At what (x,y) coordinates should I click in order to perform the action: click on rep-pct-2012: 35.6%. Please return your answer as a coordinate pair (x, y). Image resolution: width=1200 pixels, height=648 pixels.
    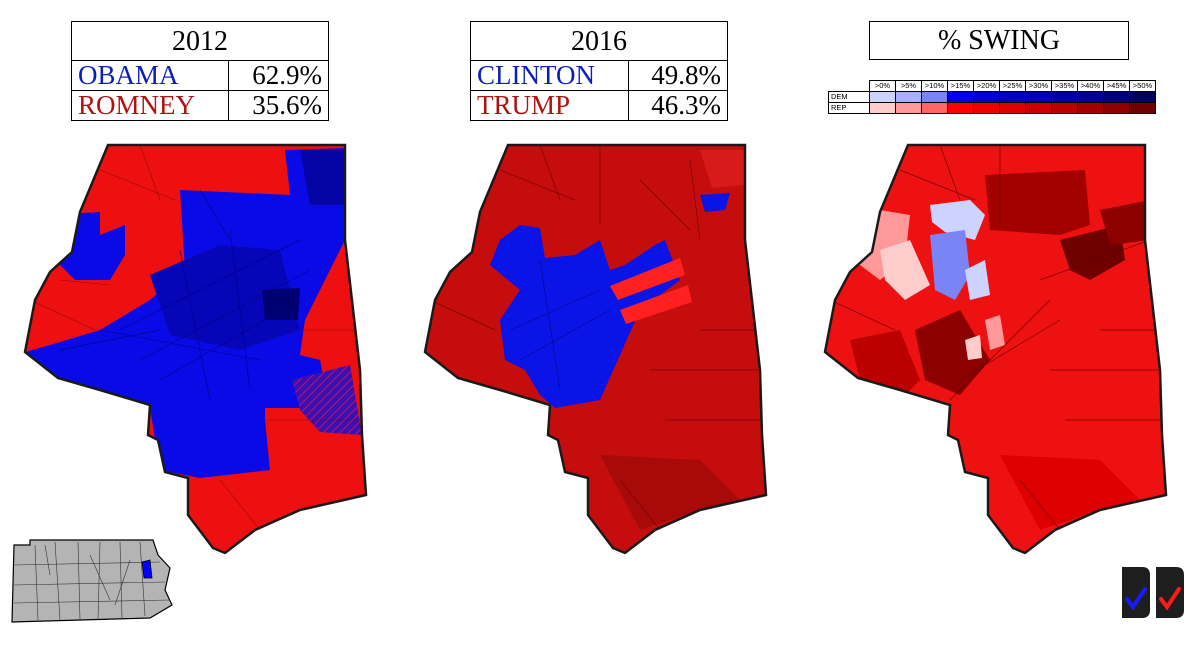
    Looking at the image, I should click on (278, 105).